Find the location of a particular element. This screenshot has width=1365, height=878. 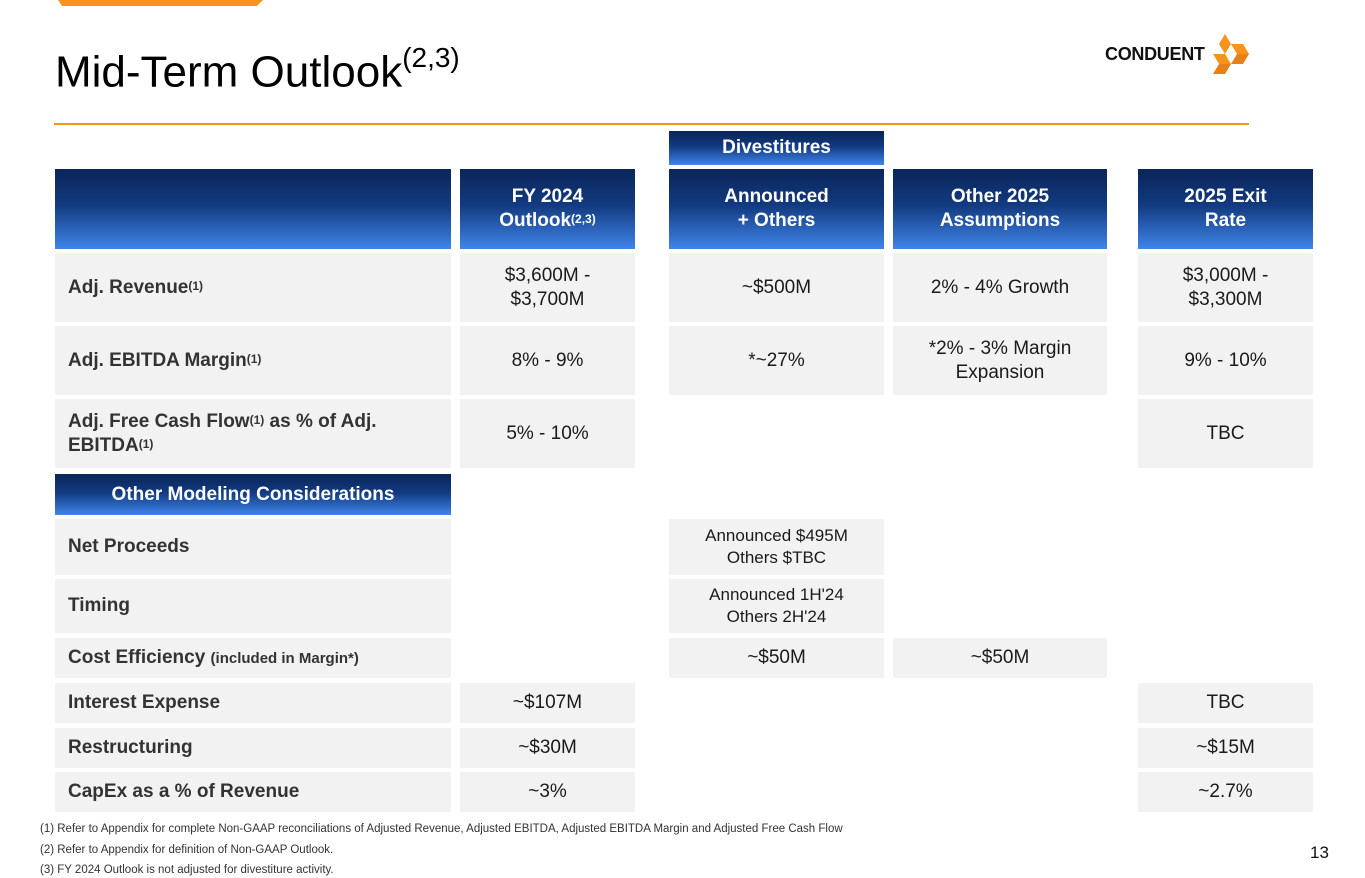

cell-fcf-fy2024: 5% - 10% is located at coordinates (547, 433).